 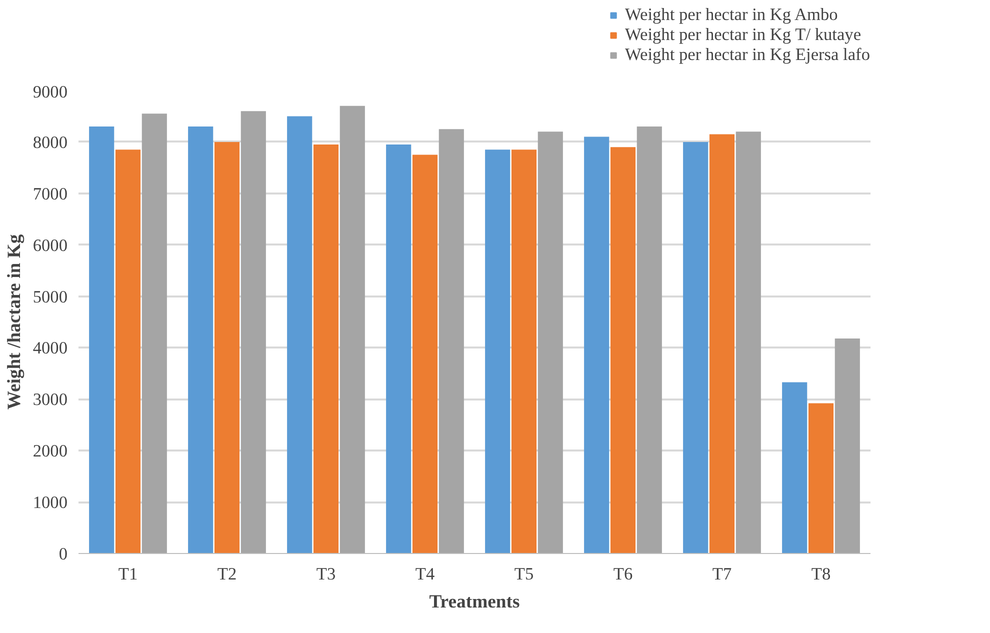 I want to click on x-axis-title: Treatments, so click(x=474, y=602).